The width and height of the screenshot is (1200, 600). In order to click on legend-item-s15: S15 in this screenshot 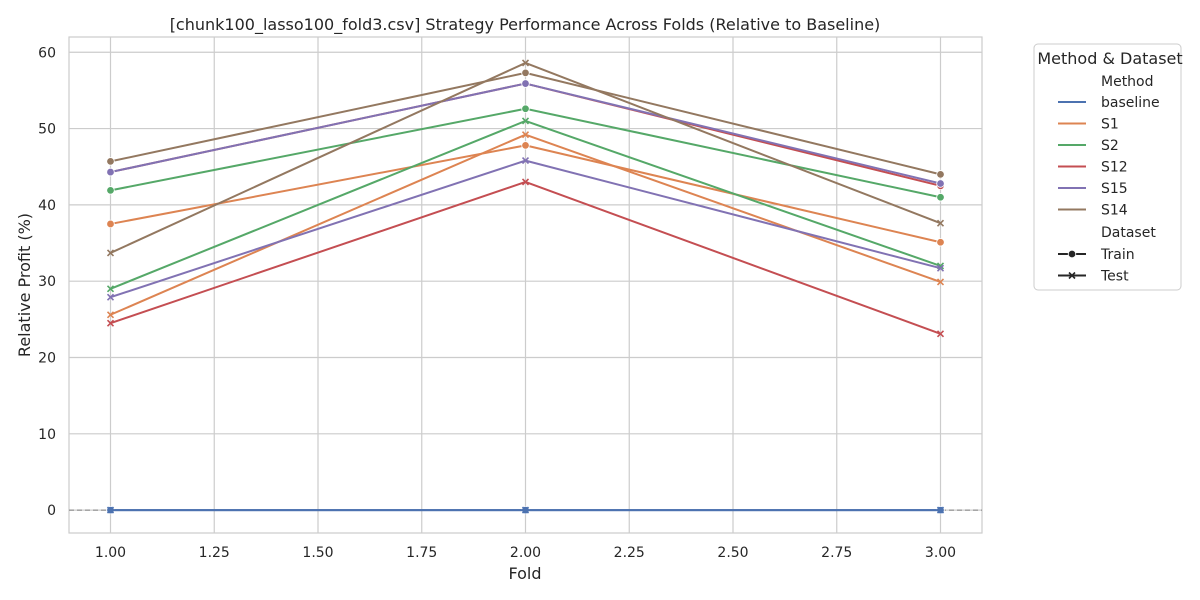, I will do `click(1093, 189)`.